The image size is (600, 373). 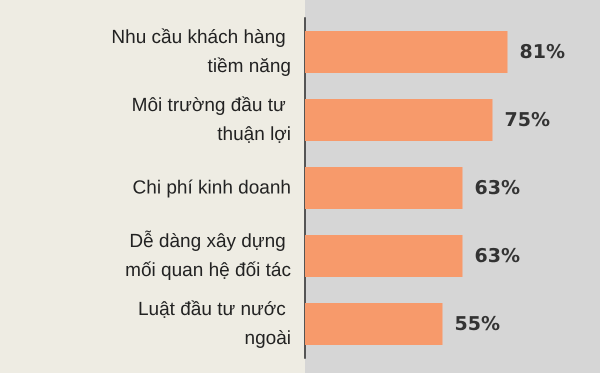 What do you see at coordinates (477, 324) in the screenshot?
I see `data-label: 55%` at bounding box center [477, 324].